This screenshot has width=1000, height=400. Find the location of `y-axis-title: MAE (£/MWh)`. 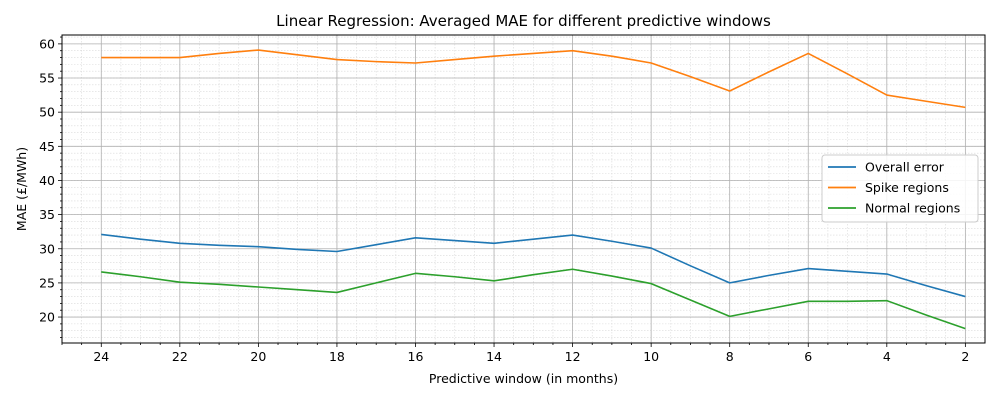

y-axis-title: MAE (£/MWh) is located at coordinates (21, 189).